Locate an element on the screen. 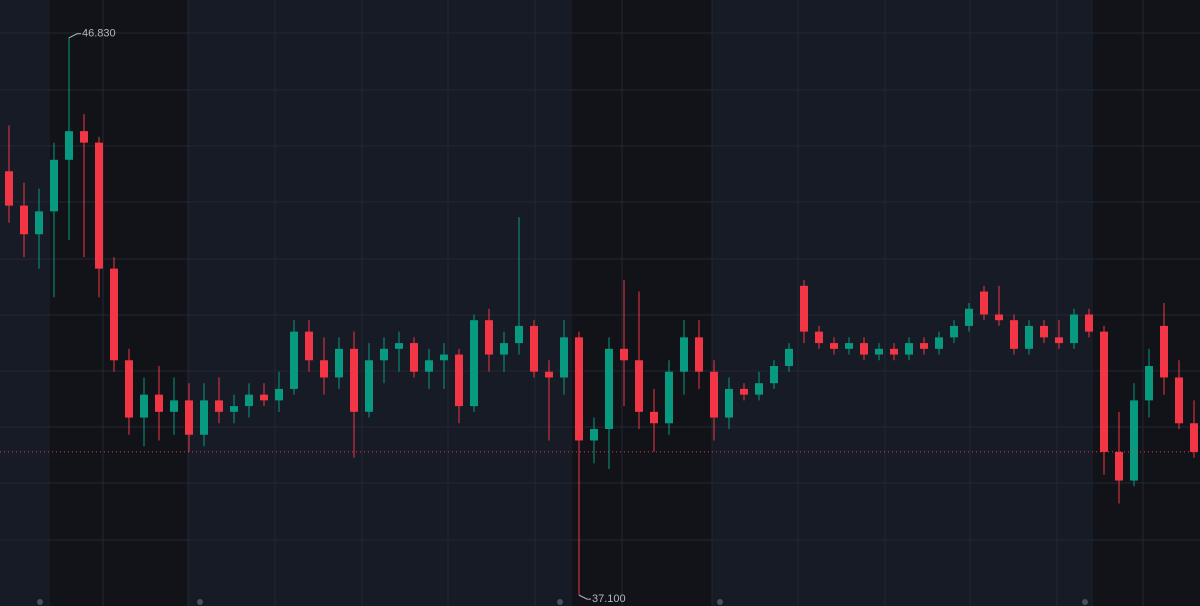 This screenshot has height=606, width=1200. session-icons is located at coordinates (562, 602).